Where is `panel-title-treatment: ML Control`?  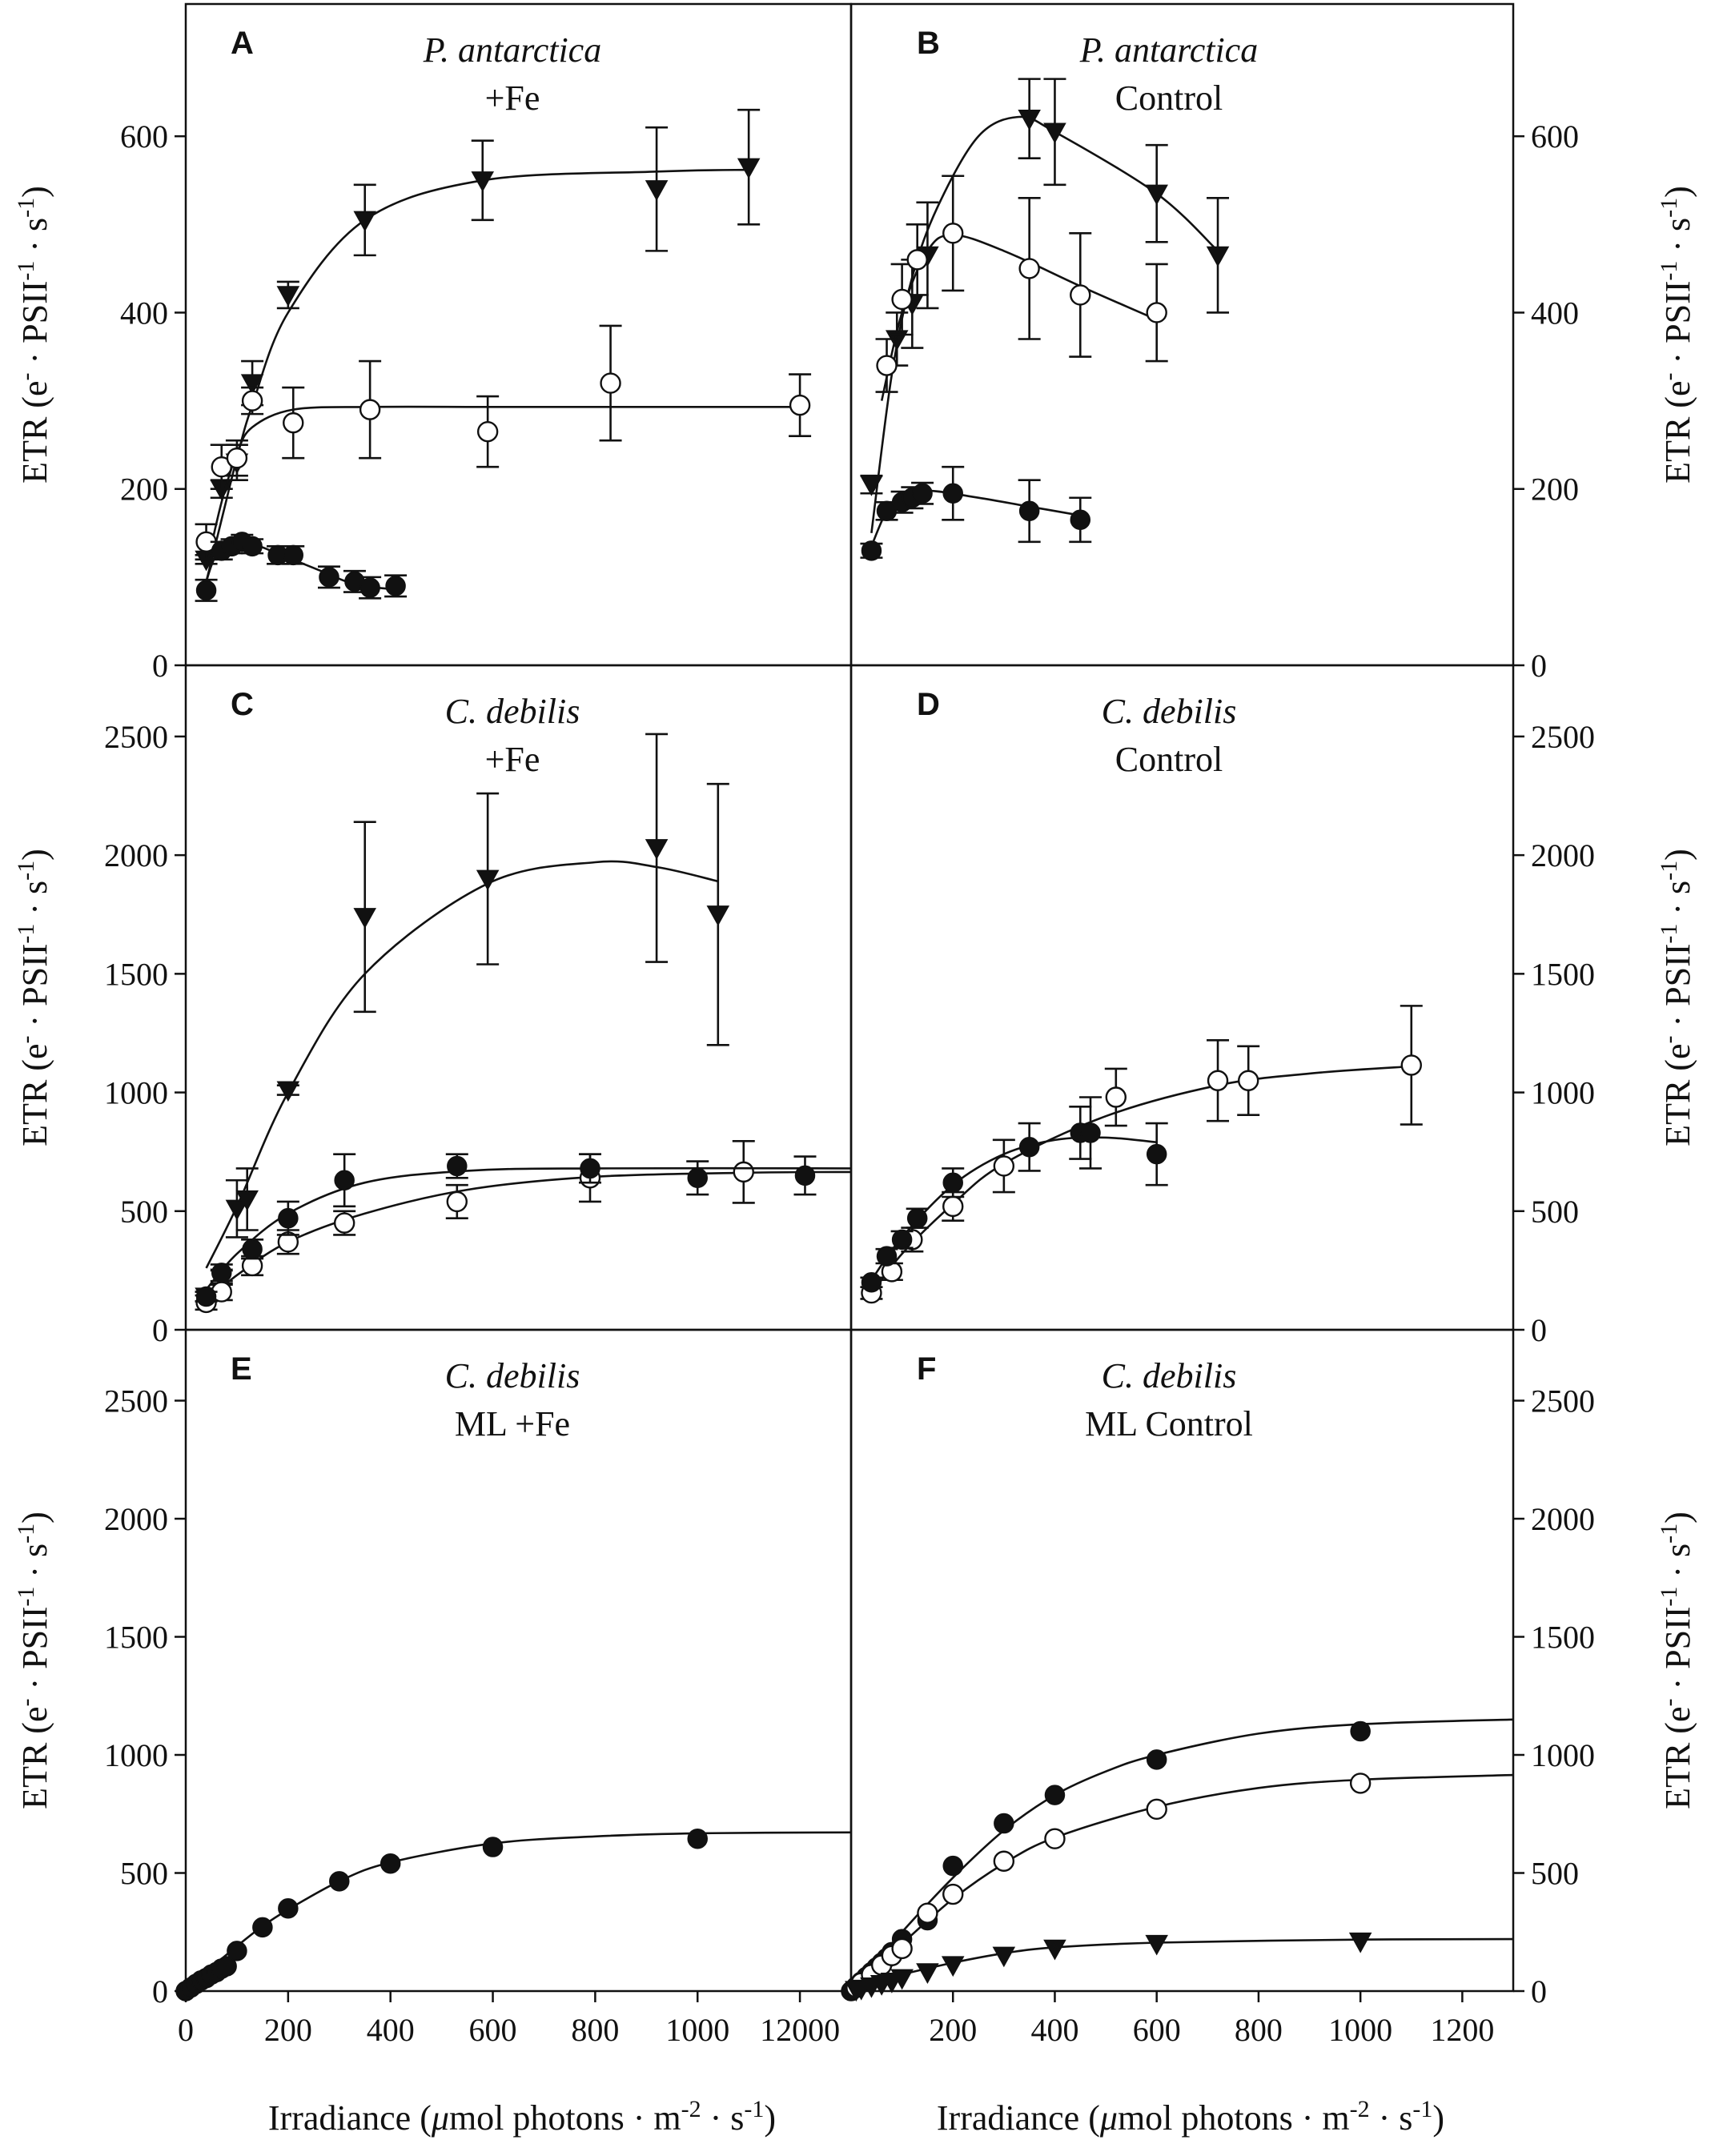
panel-title-treatment: ML Control is located at coordinates (1169, 1423).